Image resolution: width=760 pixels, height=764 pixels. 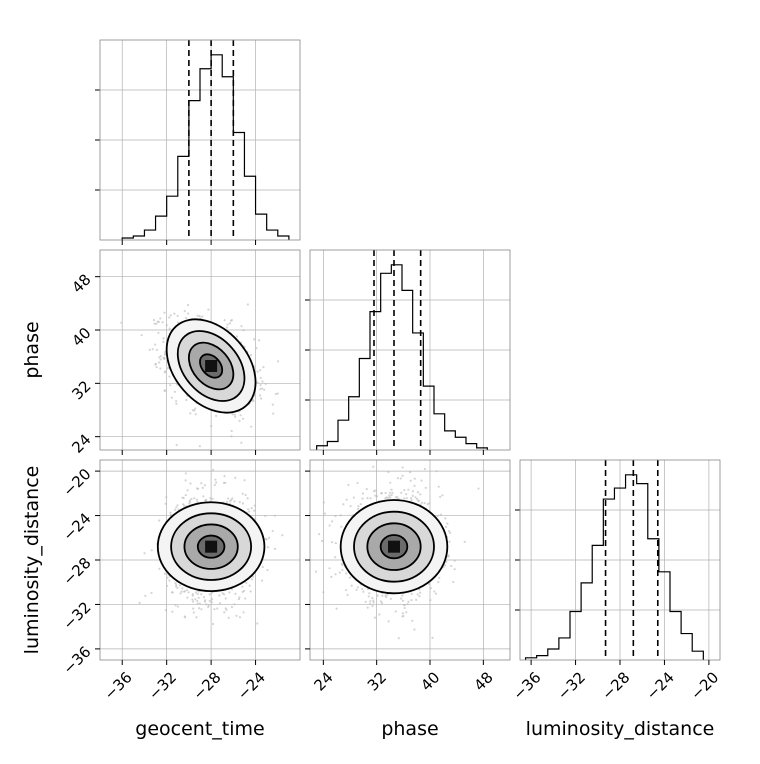 What do you see at coordinates (32, 349) in the screenshot?
I see `y-axis-label-phase: phase` at bounding box center [32, 349].